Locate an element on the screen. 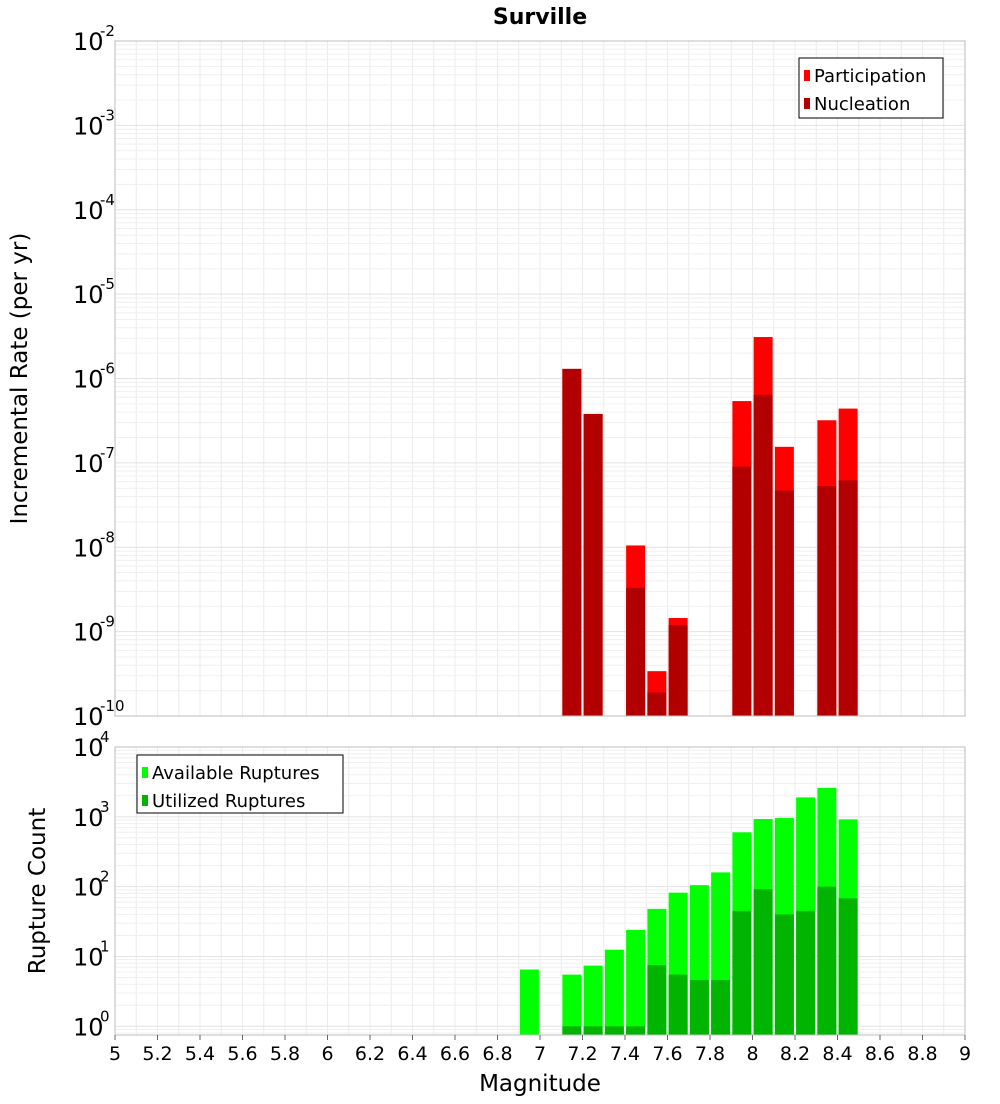  count-legend-label: Available Ruptures is located at coordinates (236, 773).